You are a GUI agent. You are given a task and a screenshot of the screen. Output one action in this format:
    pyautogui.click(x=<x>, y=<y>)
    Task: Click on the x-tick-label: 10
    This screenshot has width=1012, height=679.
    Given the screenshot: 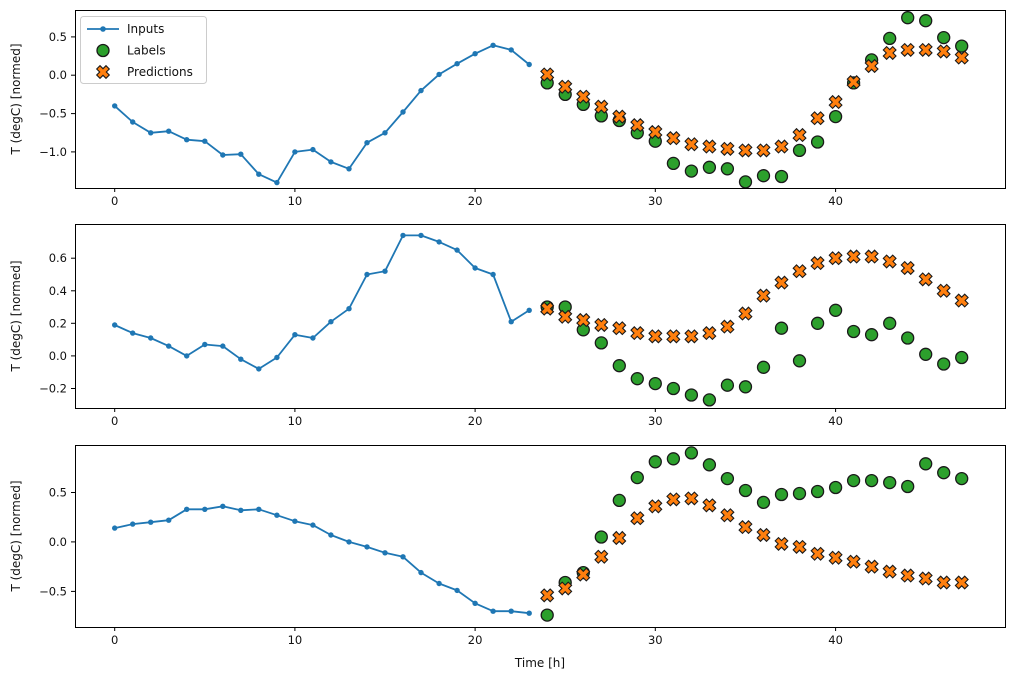 What is the action you would take?
    pyautogui.click(x=295, y=201)
    